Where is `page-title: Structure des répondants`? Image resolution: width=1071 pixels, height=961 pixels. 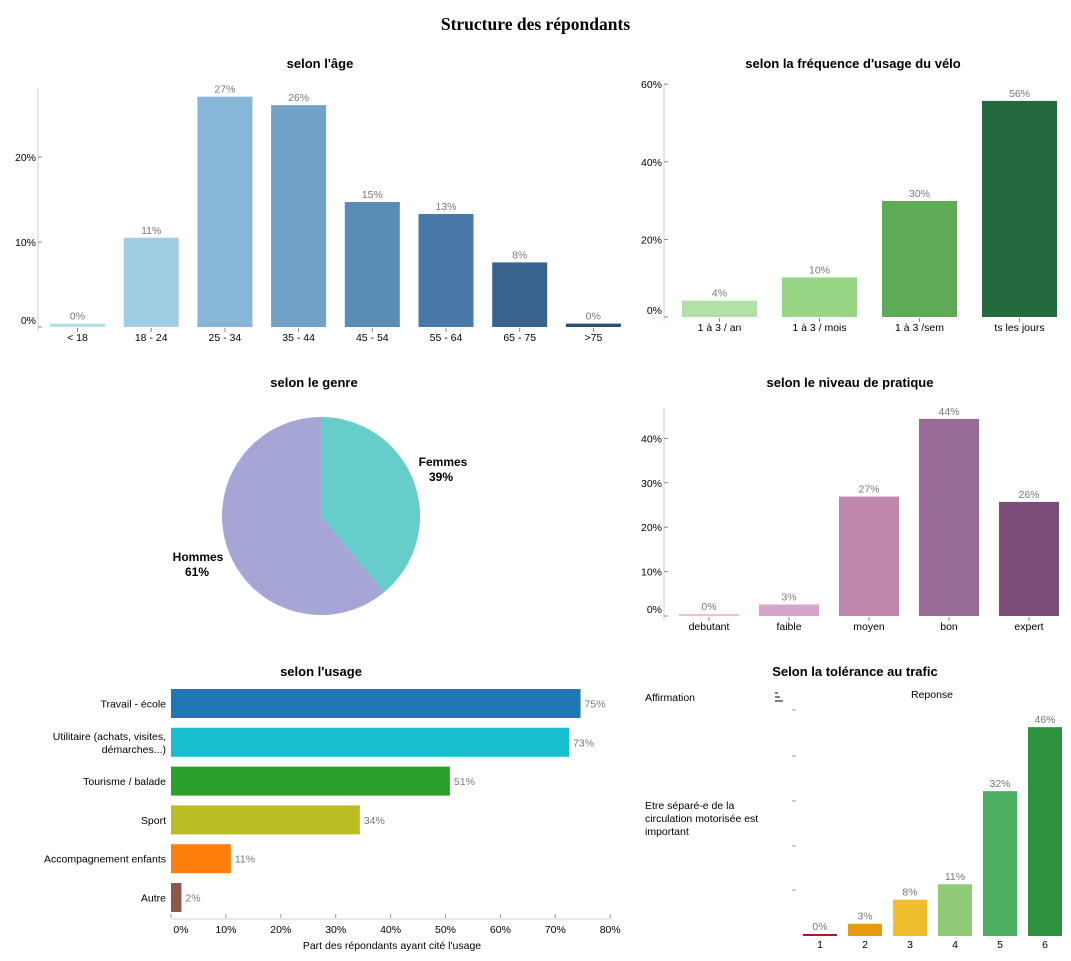
page-title: Structure des répondants is located at coordinates (535, 24).